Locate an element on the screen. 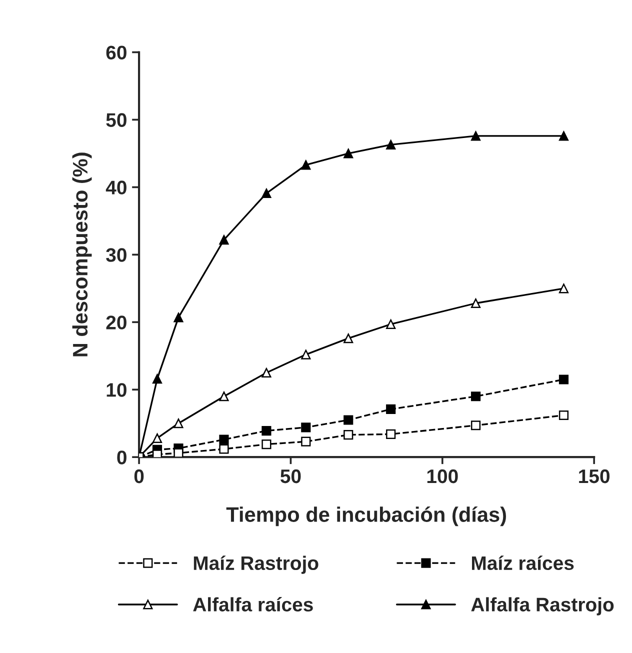 This screenshot has height=653, width=632. y-axis-title: N descompuesto (%) is located at coordinates (82, 254).